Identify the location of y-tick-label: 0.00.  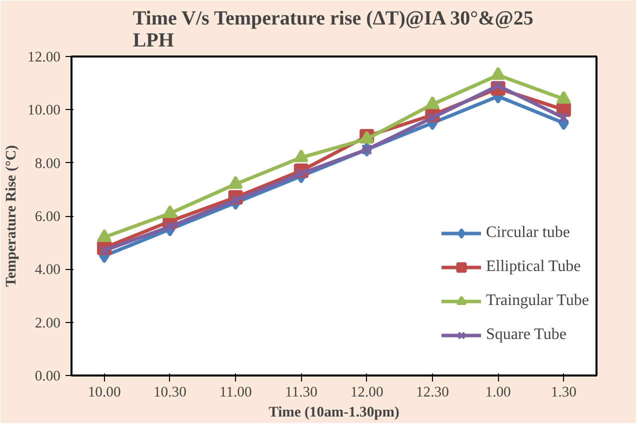
(47, 376).